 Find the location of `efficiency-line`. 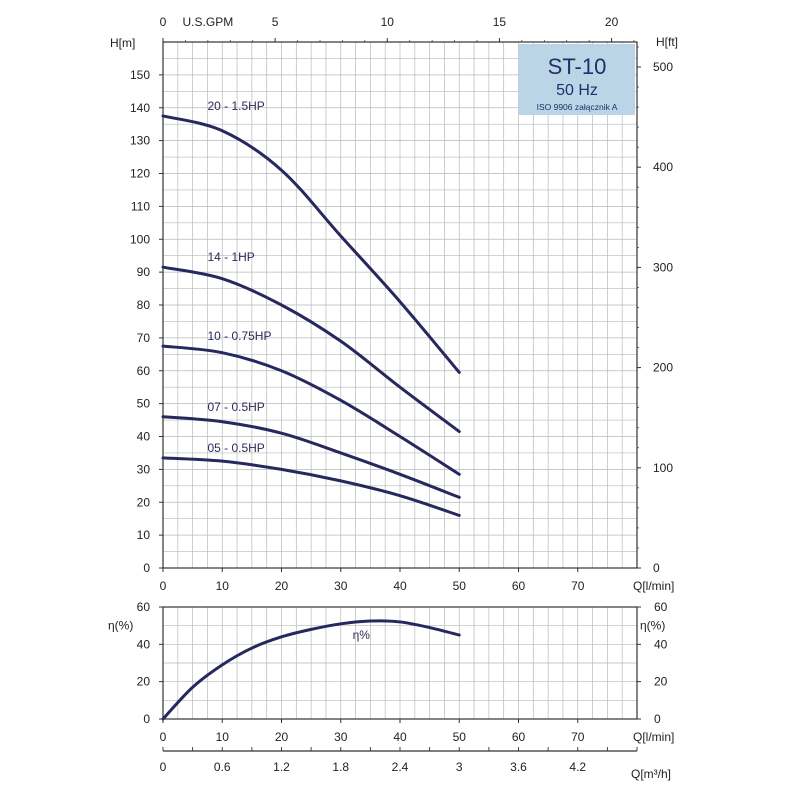

efficiency-line is located at coordinates (311, 670).